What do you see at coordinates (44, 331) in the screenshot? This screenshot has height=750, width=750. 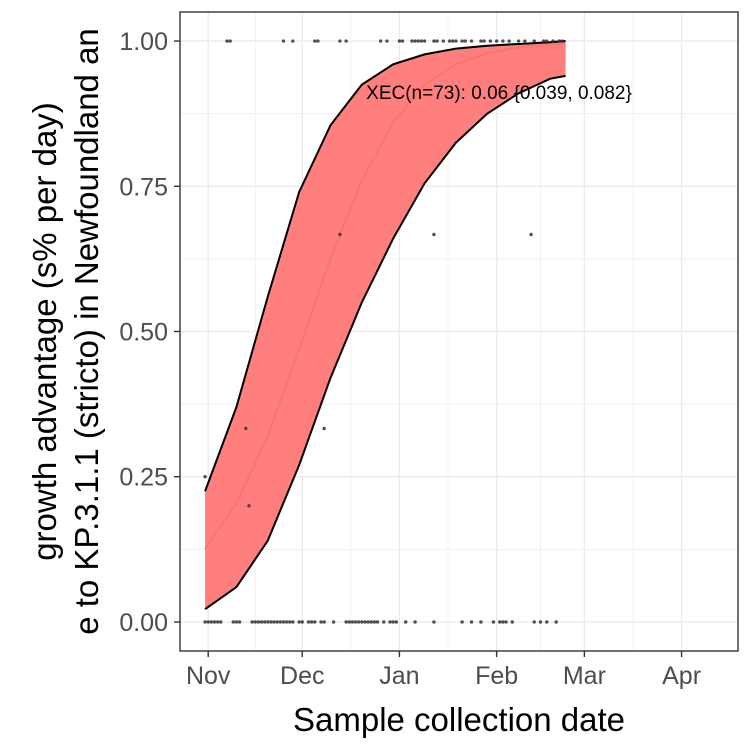 I see `y-axis-title-line-1: growth advantage (s% per day)` at bounding box center [44, 331].